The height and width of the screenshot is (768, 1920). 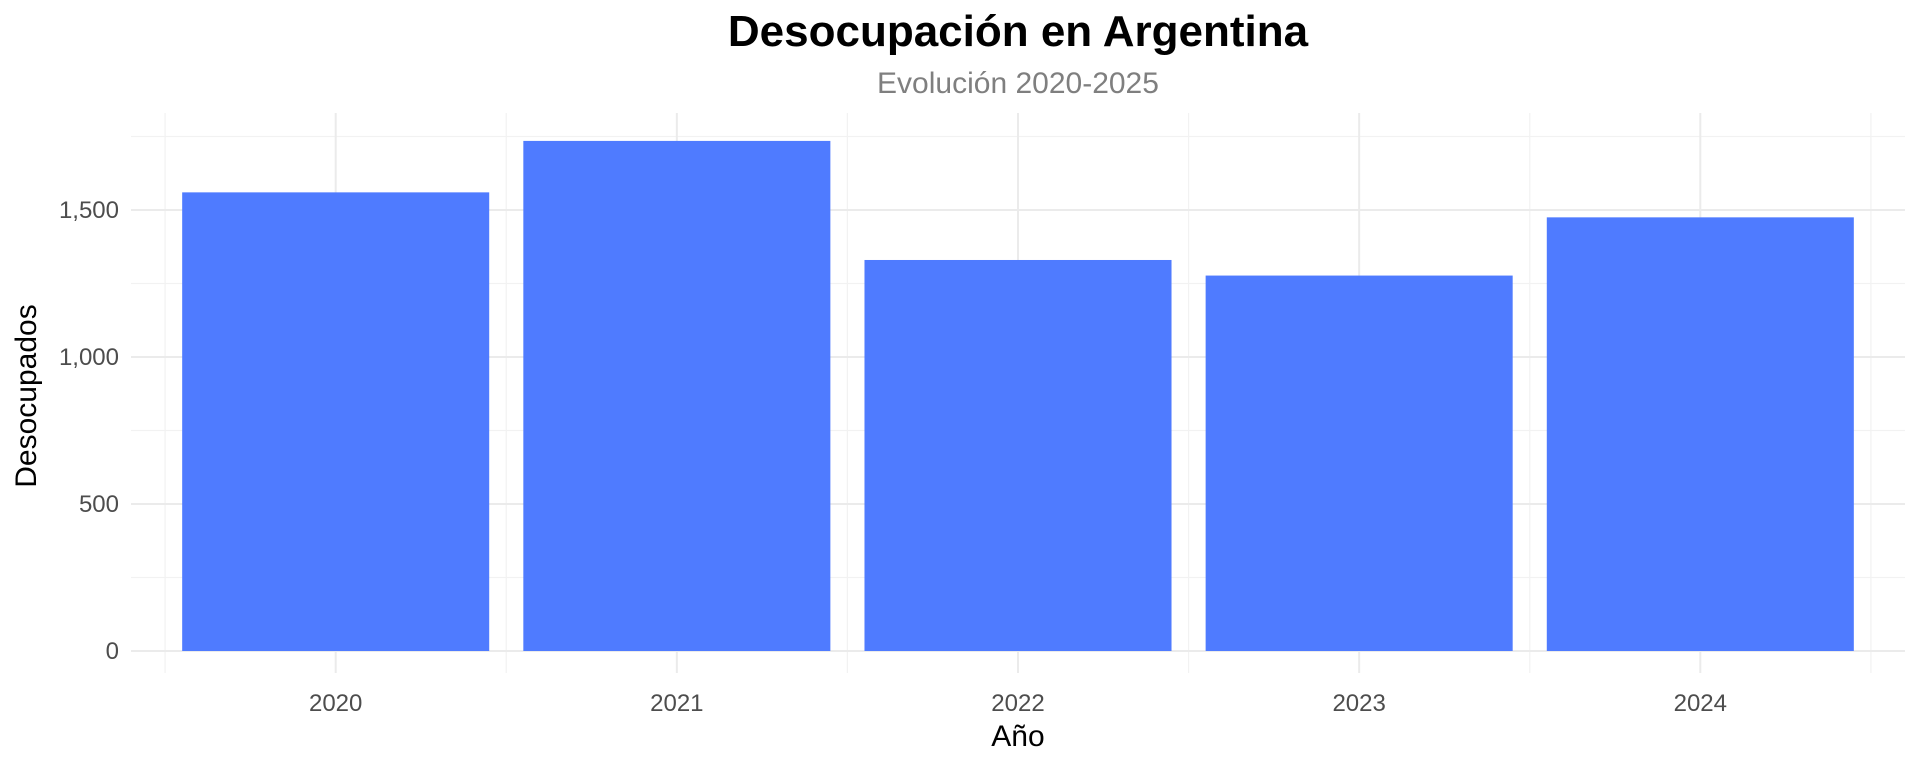 What do you see at coordinates (1018, 83) in the screenshot?
I see `chart-subtitle: Evolución 2020-2025` at bounding box center [1018, 83].